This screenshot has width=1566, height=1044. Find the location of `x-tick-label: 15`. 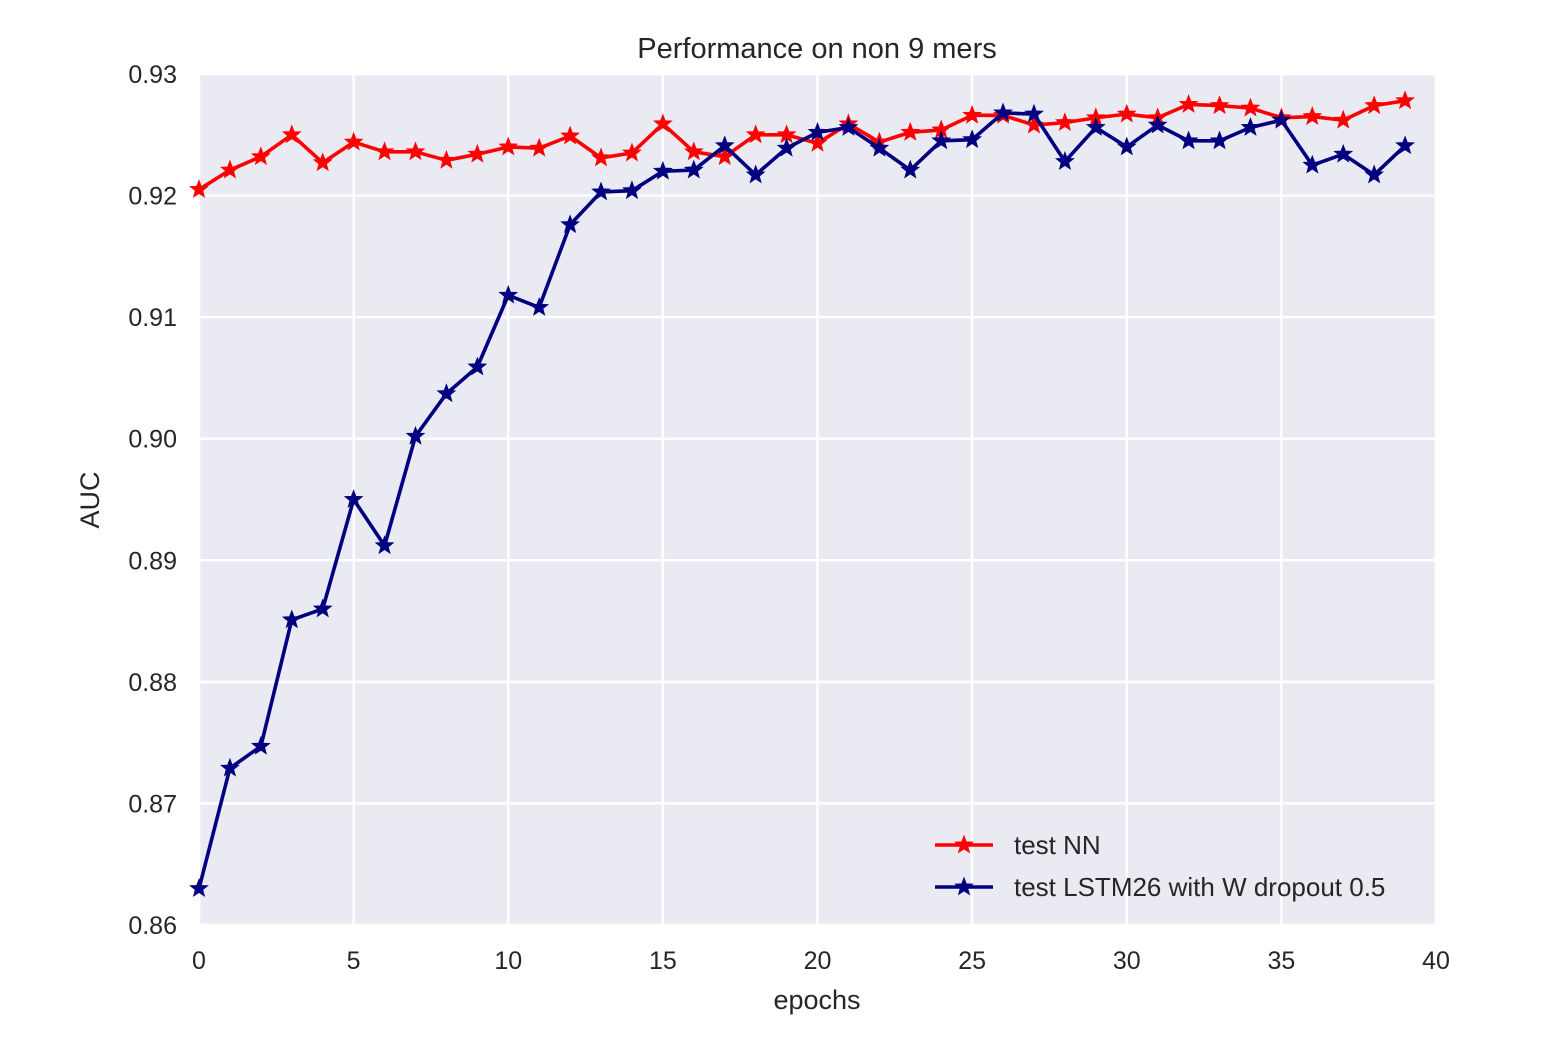

x-tick-label: 15 is located at coordinates (663, 961).